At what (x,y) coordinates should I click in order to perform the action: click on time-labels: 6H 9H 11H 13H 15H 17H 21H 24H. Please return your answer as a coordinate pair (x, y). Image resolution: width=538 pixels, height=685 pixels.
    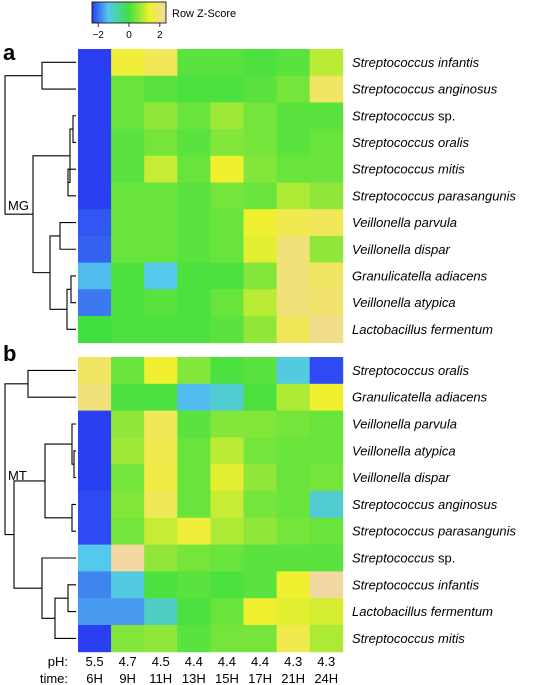
    Looking at the image, I should click on (212, 678).